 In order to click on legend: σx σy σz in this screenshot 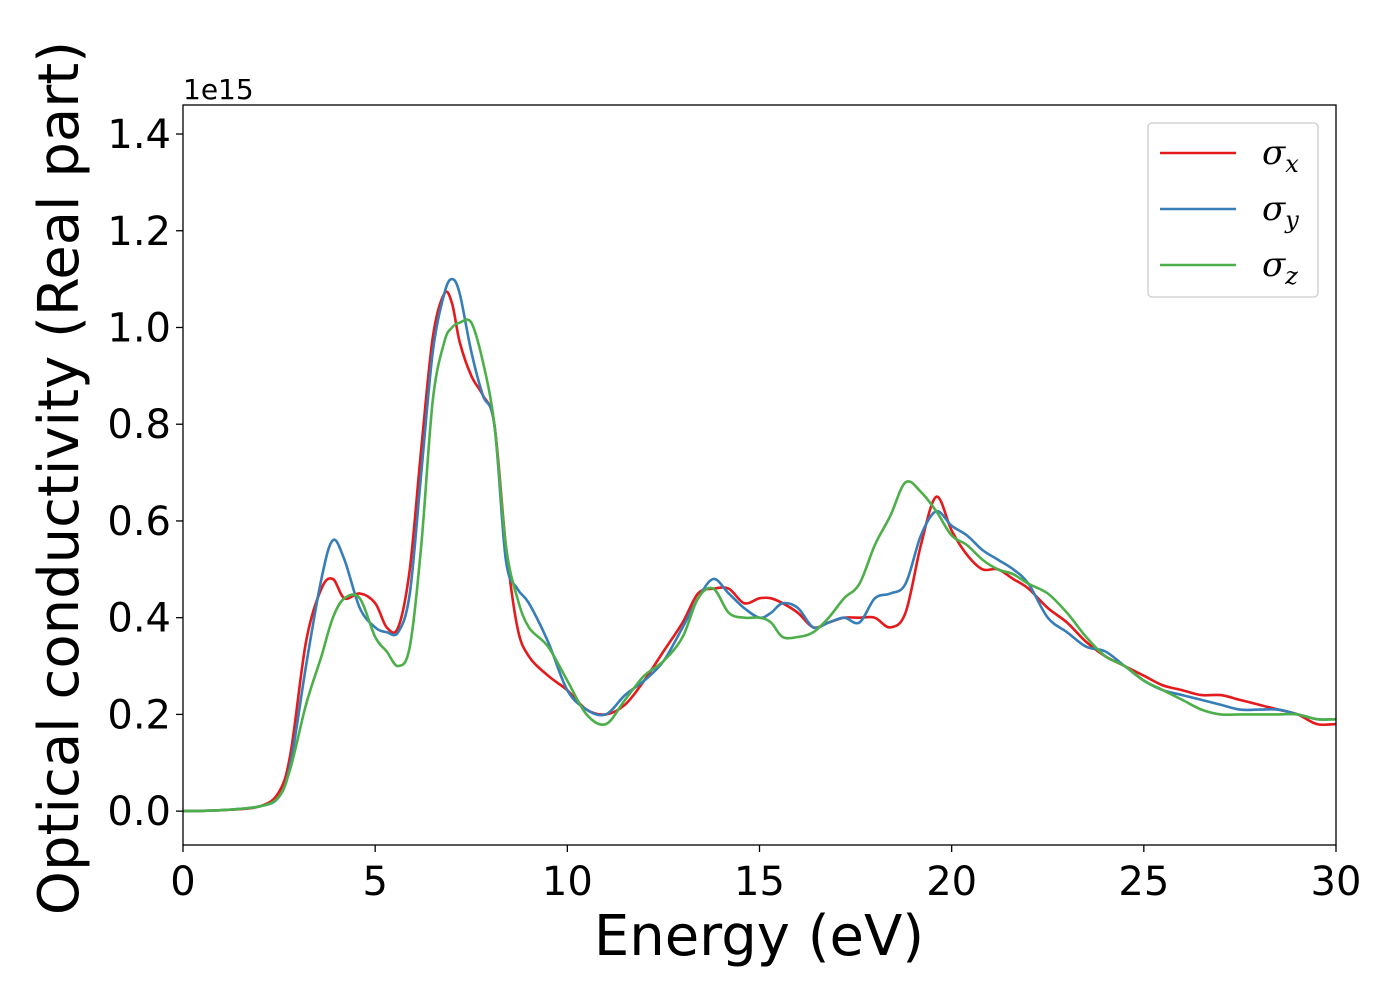, I will do `click(1233, 210)`.